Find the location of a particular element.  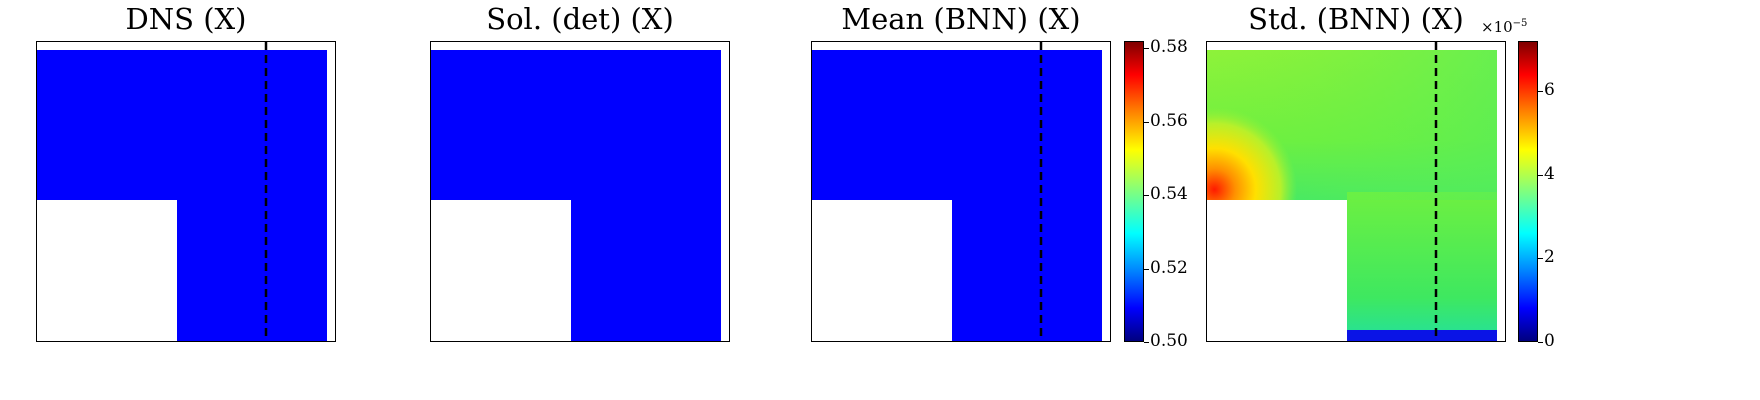

colorbar-tick-label: 0.50 is located at coordinates (1169, 341).